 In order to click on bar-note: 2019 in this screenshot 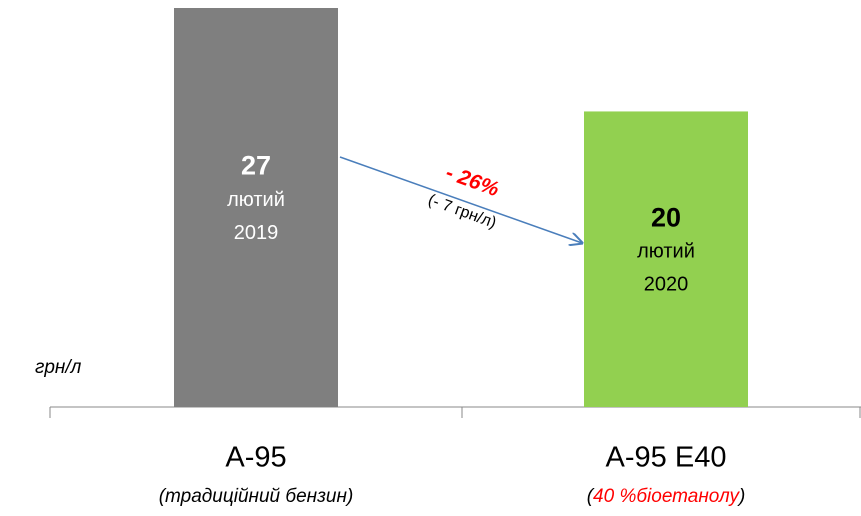, I will do `click(256, 233)`.